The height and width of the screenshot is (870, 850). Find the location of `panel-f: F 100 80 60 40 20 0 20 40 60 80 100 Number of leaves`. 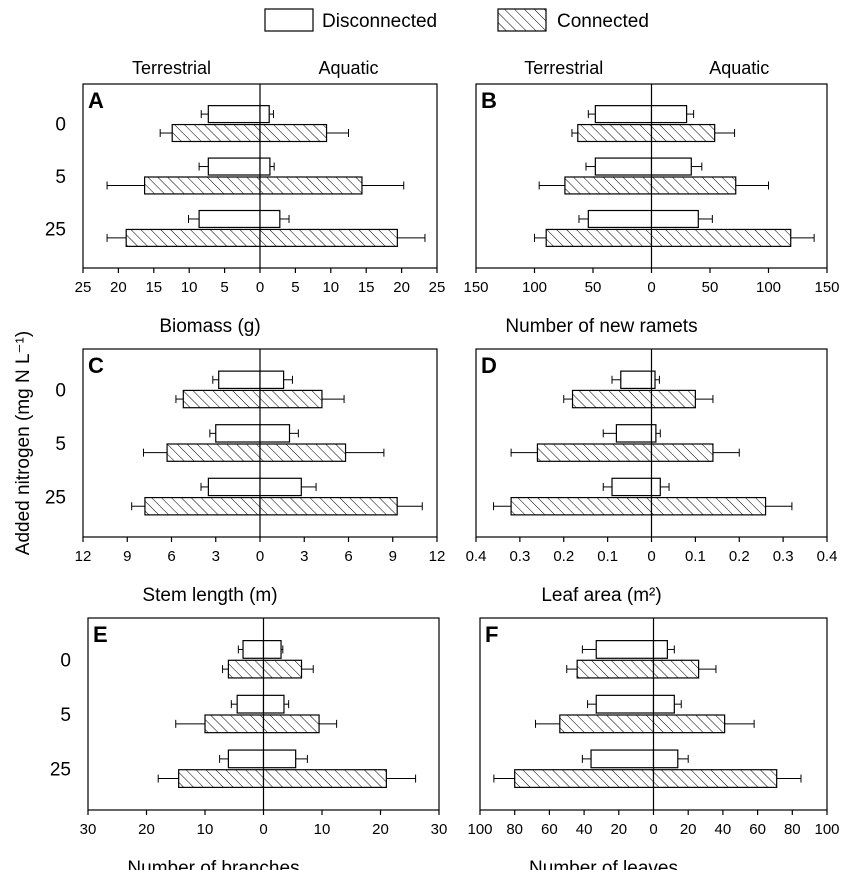

panel-f: F 100 80 60 40 20 0 20 40 60 80 100 Number of leaves is located at coordinates (653, 743).